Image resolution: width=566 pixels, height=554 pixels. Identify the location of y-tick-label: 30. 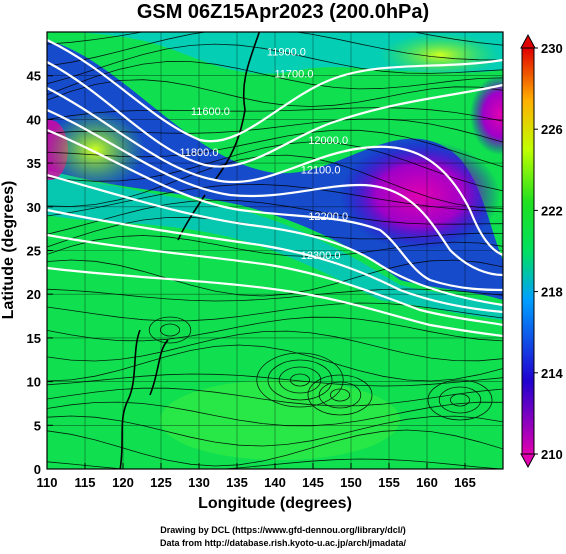
(34, 207).